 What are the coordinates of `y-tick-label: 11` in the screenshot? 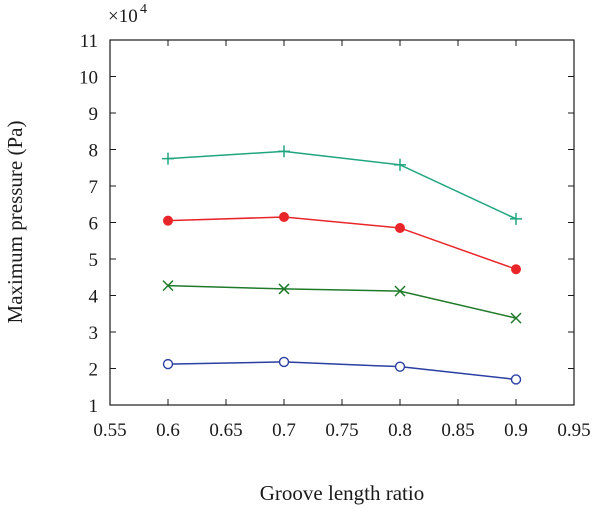 It's located at (89, 41).